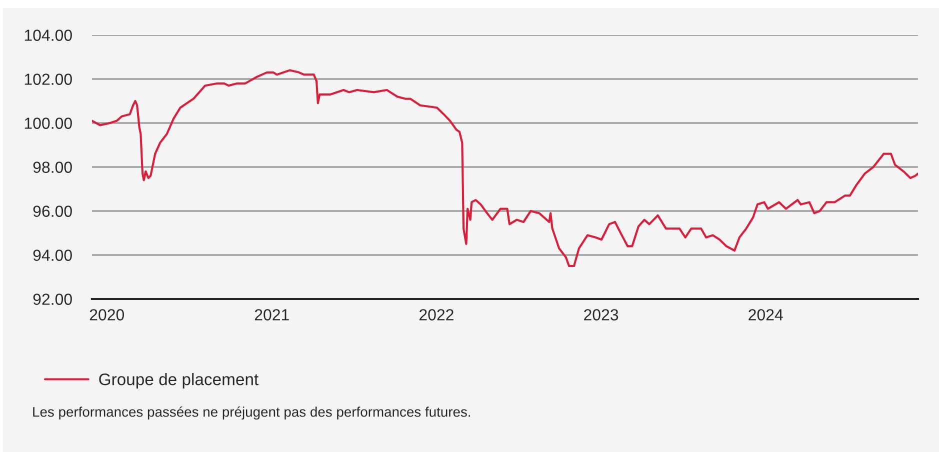 This screenshot has height=452, width=939. Describe the element at coordinates (48, 79) in the screenshot. I see `y-tick-label: 102.00` at that location.